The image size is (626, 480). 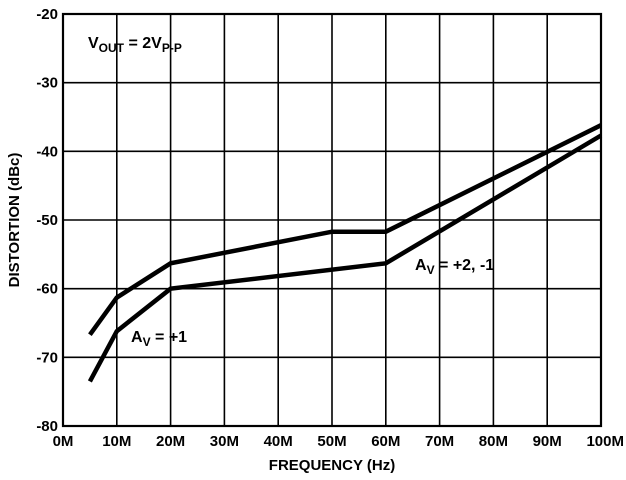 I want to click on y-tick-label: -50, so click(x=47, y=220).